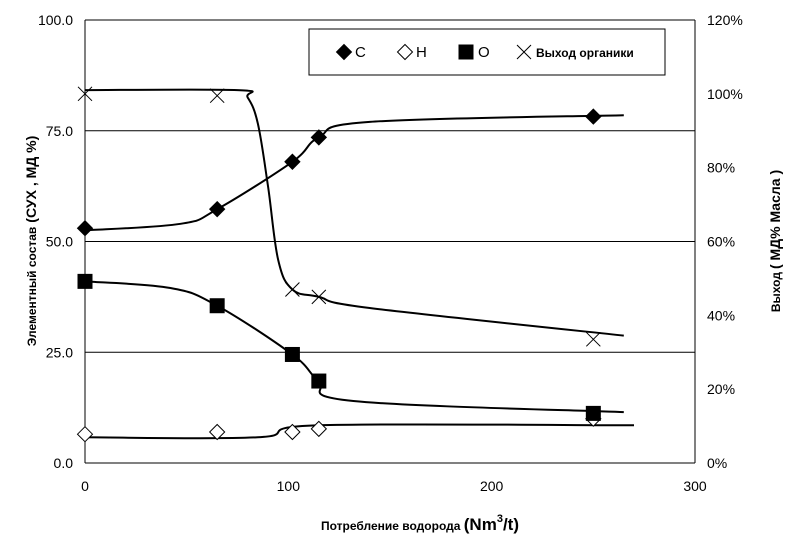 This screenshot has width=800, height=551. Describe the element at coordinates (484, 52) in the screenshot. I see `legend-label: O` at that location.